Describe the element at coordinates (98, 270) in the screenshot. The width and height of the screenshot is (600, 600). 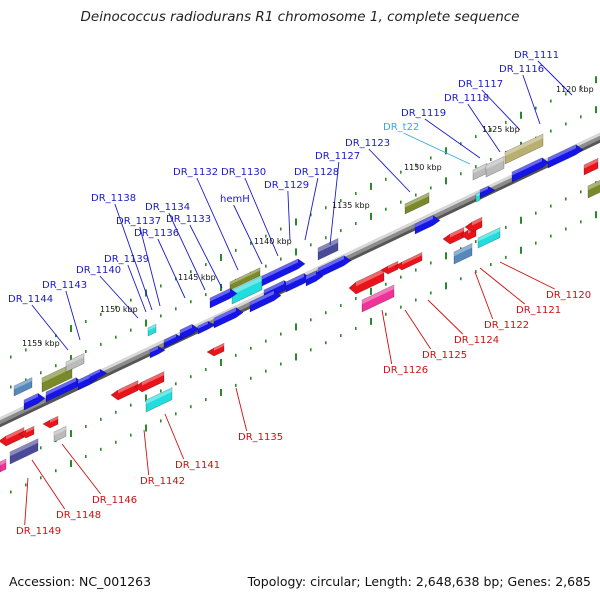
I see `gene-label-dr-1140: DR_1140` at that location.